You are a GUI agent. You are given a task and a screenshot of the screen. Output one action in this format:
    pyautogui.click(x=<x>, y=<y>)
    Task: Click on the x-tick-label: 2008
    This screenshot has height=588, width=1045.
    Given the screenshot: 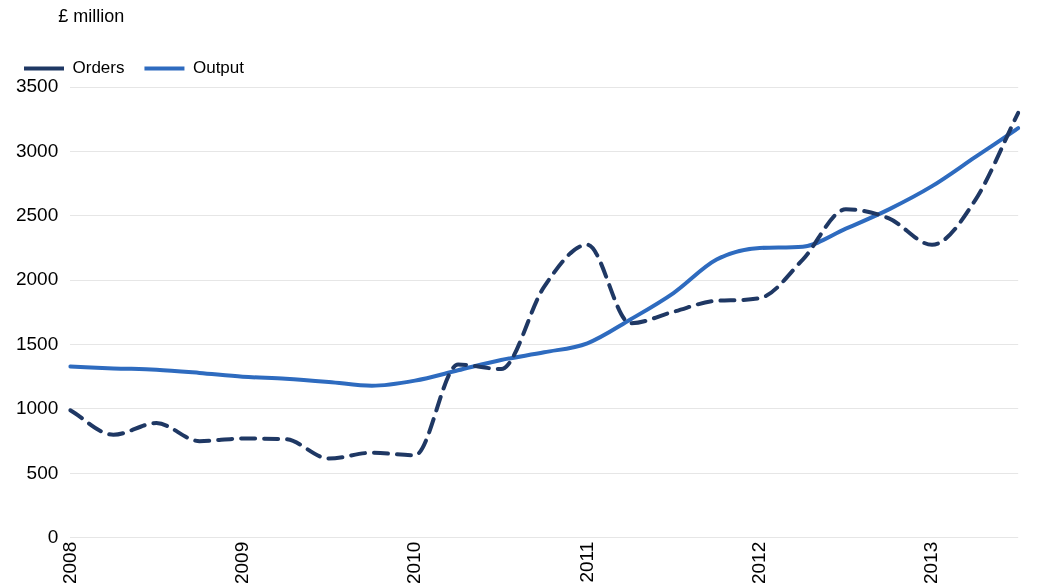 What is the action you would take?
    pyautogui.click(x=69, y=563)
    